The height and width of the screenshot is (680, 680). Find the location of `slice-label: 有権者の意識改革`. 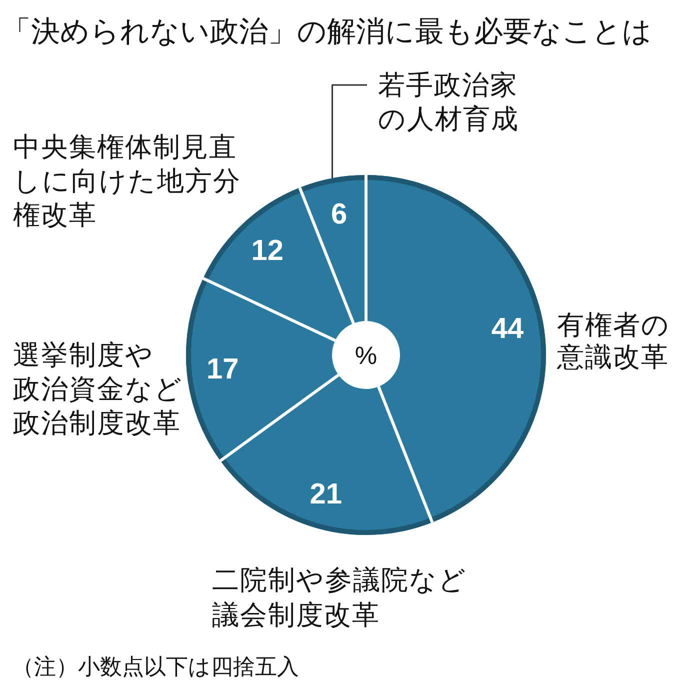

slice-label: 有権者の意識改革 is located at coordinates (613, 341).